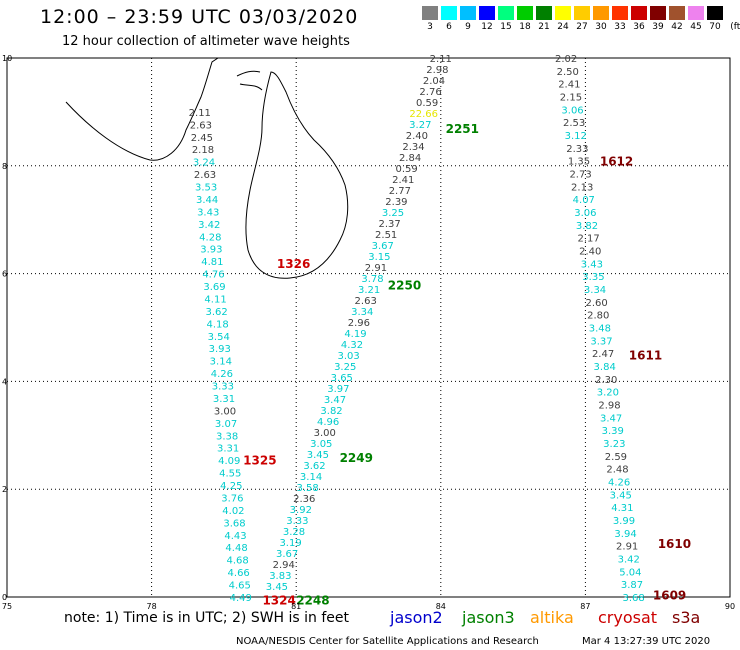 The width and height of the screenshot is (740, 650). Describe the element at coordinates (613, 431) in the screenshot. I see `wave-height-value: 3.39` at that location.